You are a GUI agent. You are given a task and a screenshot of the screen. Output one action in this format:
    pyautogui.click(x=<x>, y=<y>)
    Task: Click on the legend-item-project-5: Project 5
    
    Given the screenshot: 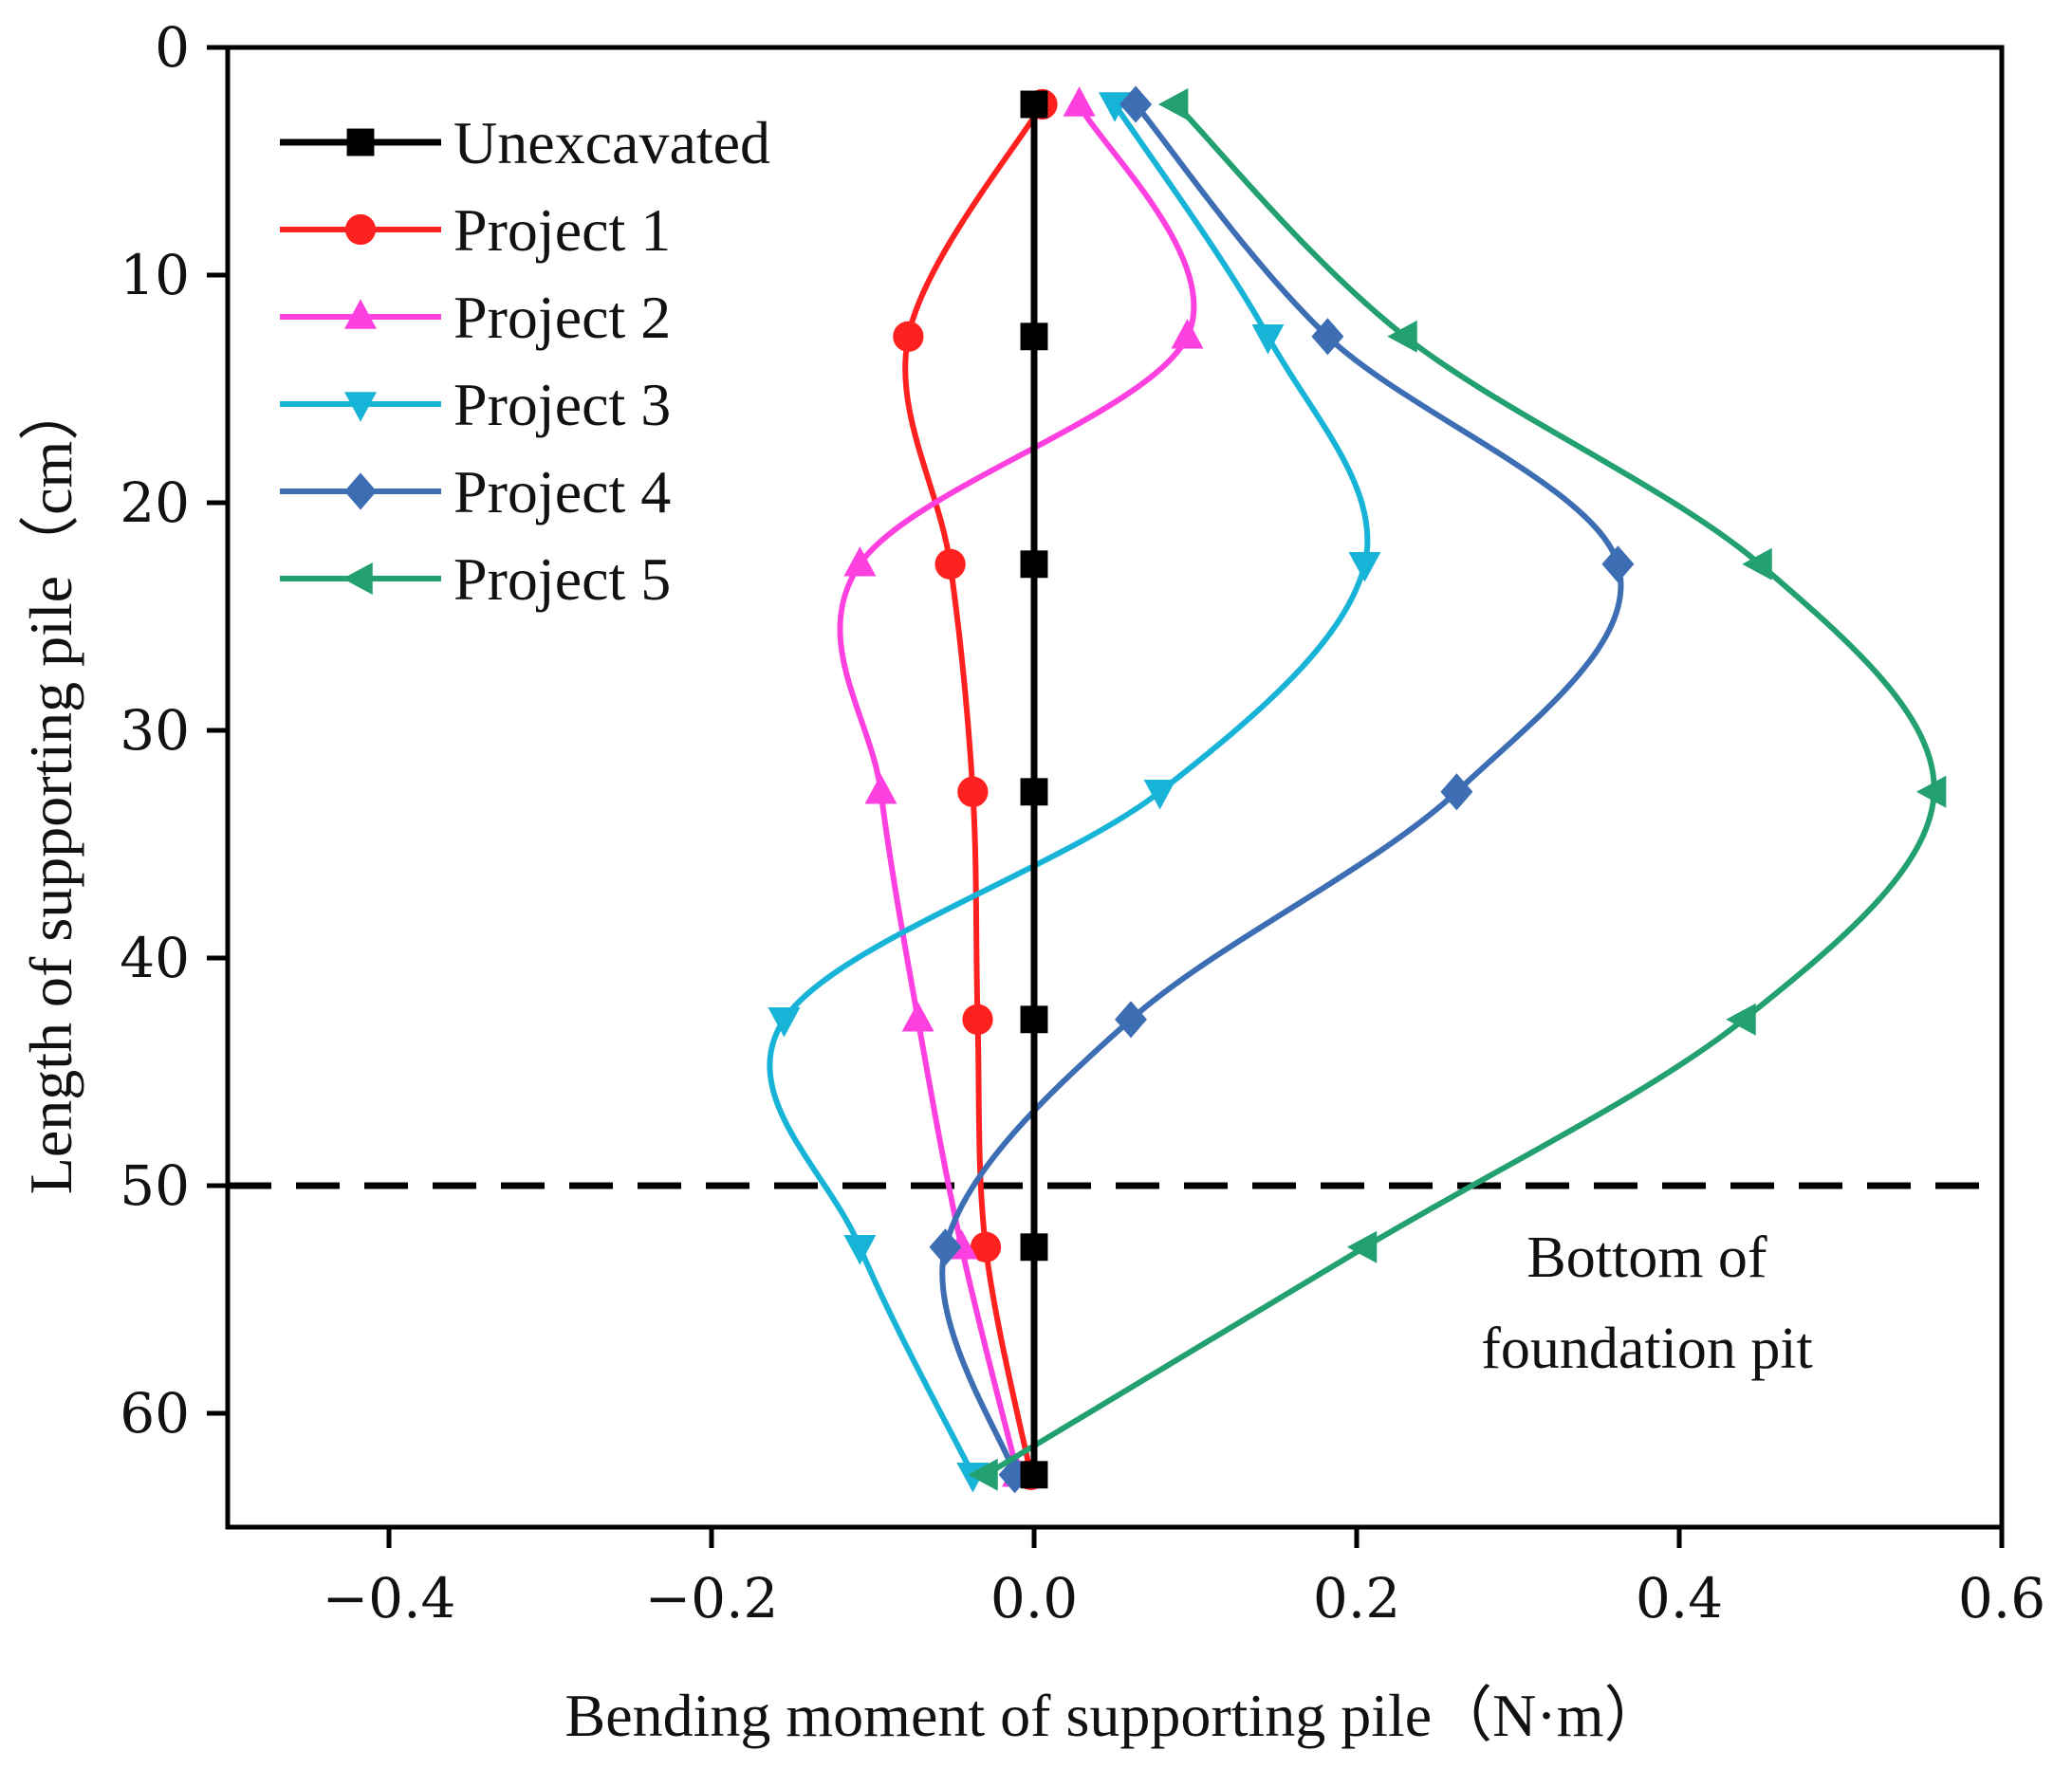 What is the action you would take?
    pyautogui.click(x=475, y=579)
    